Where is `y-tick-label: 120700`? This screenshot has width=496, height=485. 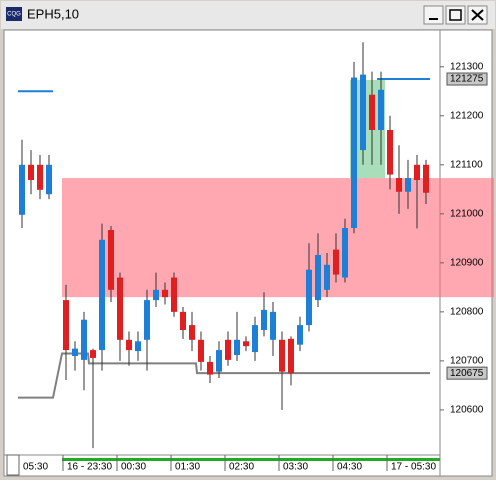
y-tick-label: 120700 is located at coordinates (467, 361).